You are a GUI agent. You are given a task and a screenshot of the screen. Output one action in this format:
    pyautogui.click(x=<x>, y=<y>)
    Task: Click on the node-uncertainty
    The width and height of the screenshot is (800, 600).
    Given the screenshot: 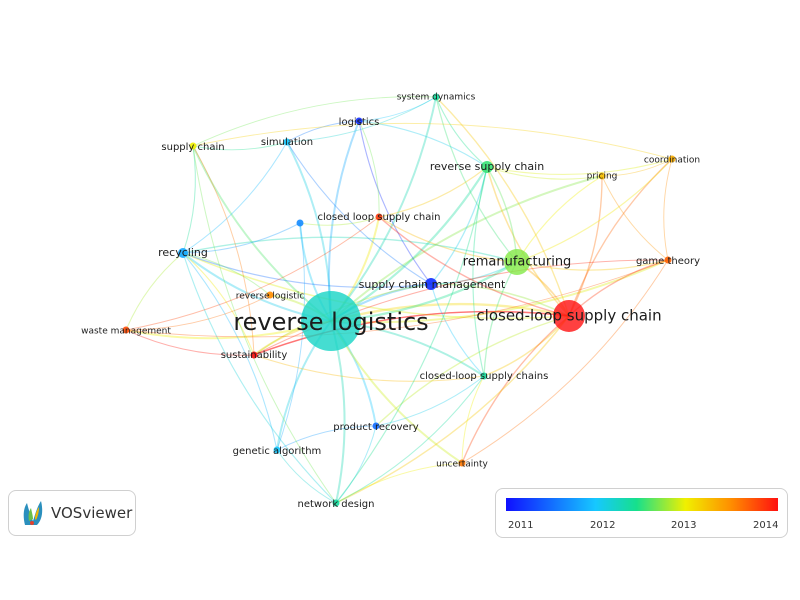 What is the action you would take?
    pyautogui.click(x=462, y=463)
    